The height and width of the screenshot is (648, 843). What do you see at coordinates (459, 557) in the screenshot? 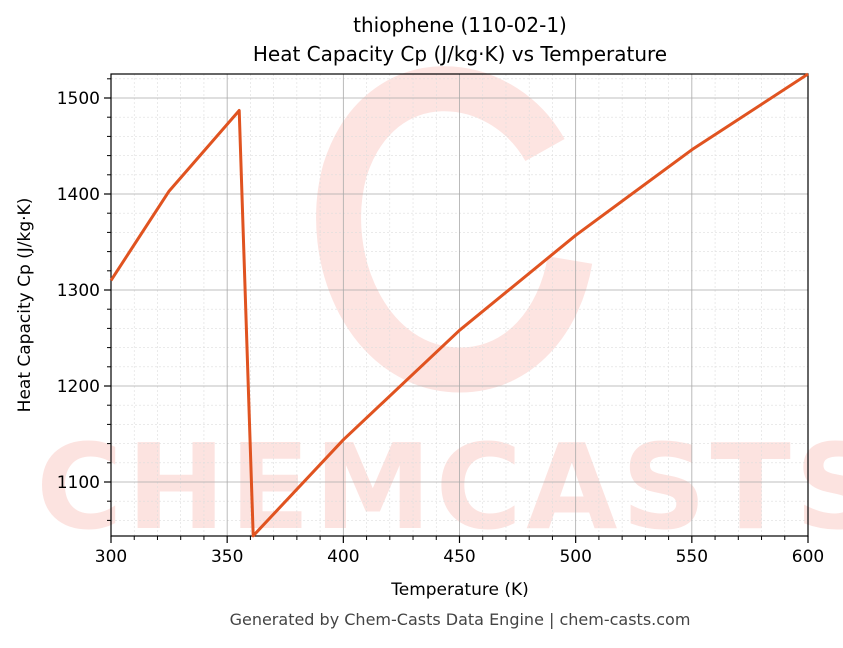
I see `x-tick-label: 450` at bounding box center [459, 557].